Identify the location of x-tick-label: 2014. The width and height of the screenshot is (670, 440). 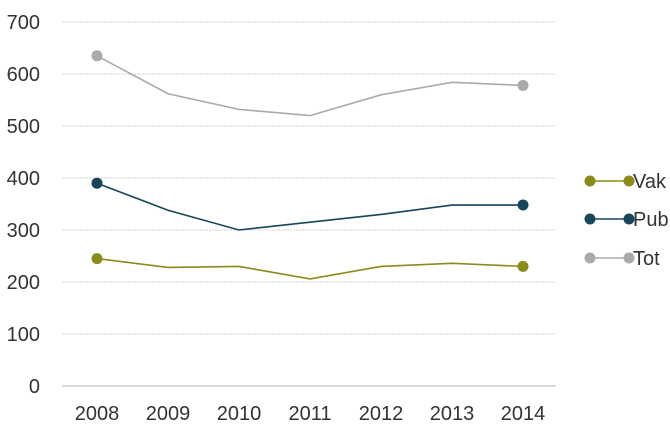
(523, 414).